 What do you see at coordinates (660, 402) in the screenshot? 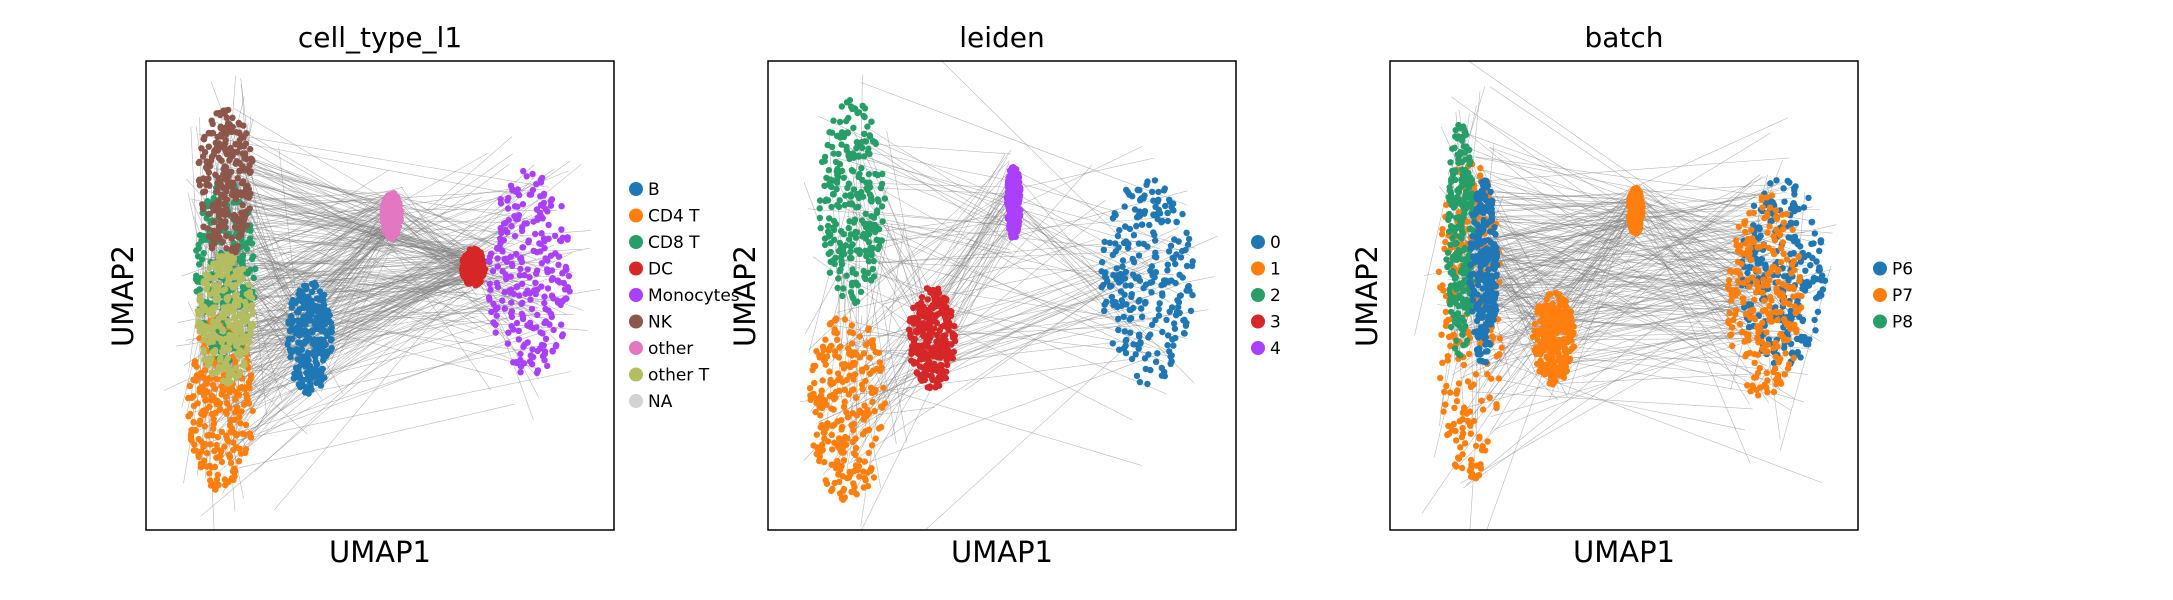
I see `legend-label: NA` at bounding box center [660, 402].